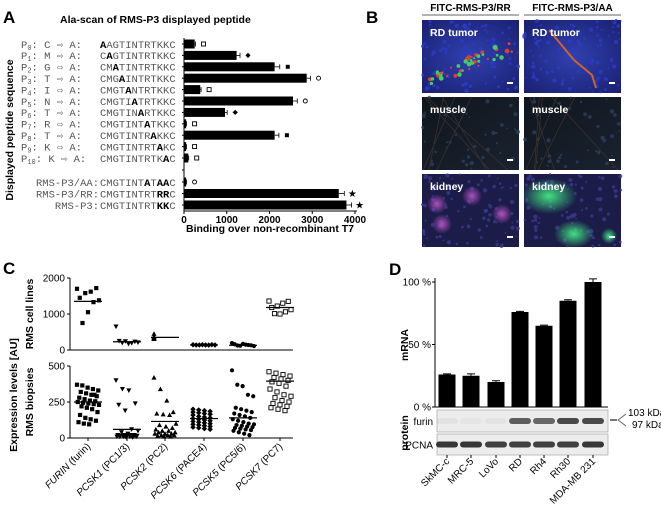 The height and width of the screenshot is (510, 661). Describe the element at coordinates (511, 421) in the screenshot. I see `western-blot-furin: furin` at that location.